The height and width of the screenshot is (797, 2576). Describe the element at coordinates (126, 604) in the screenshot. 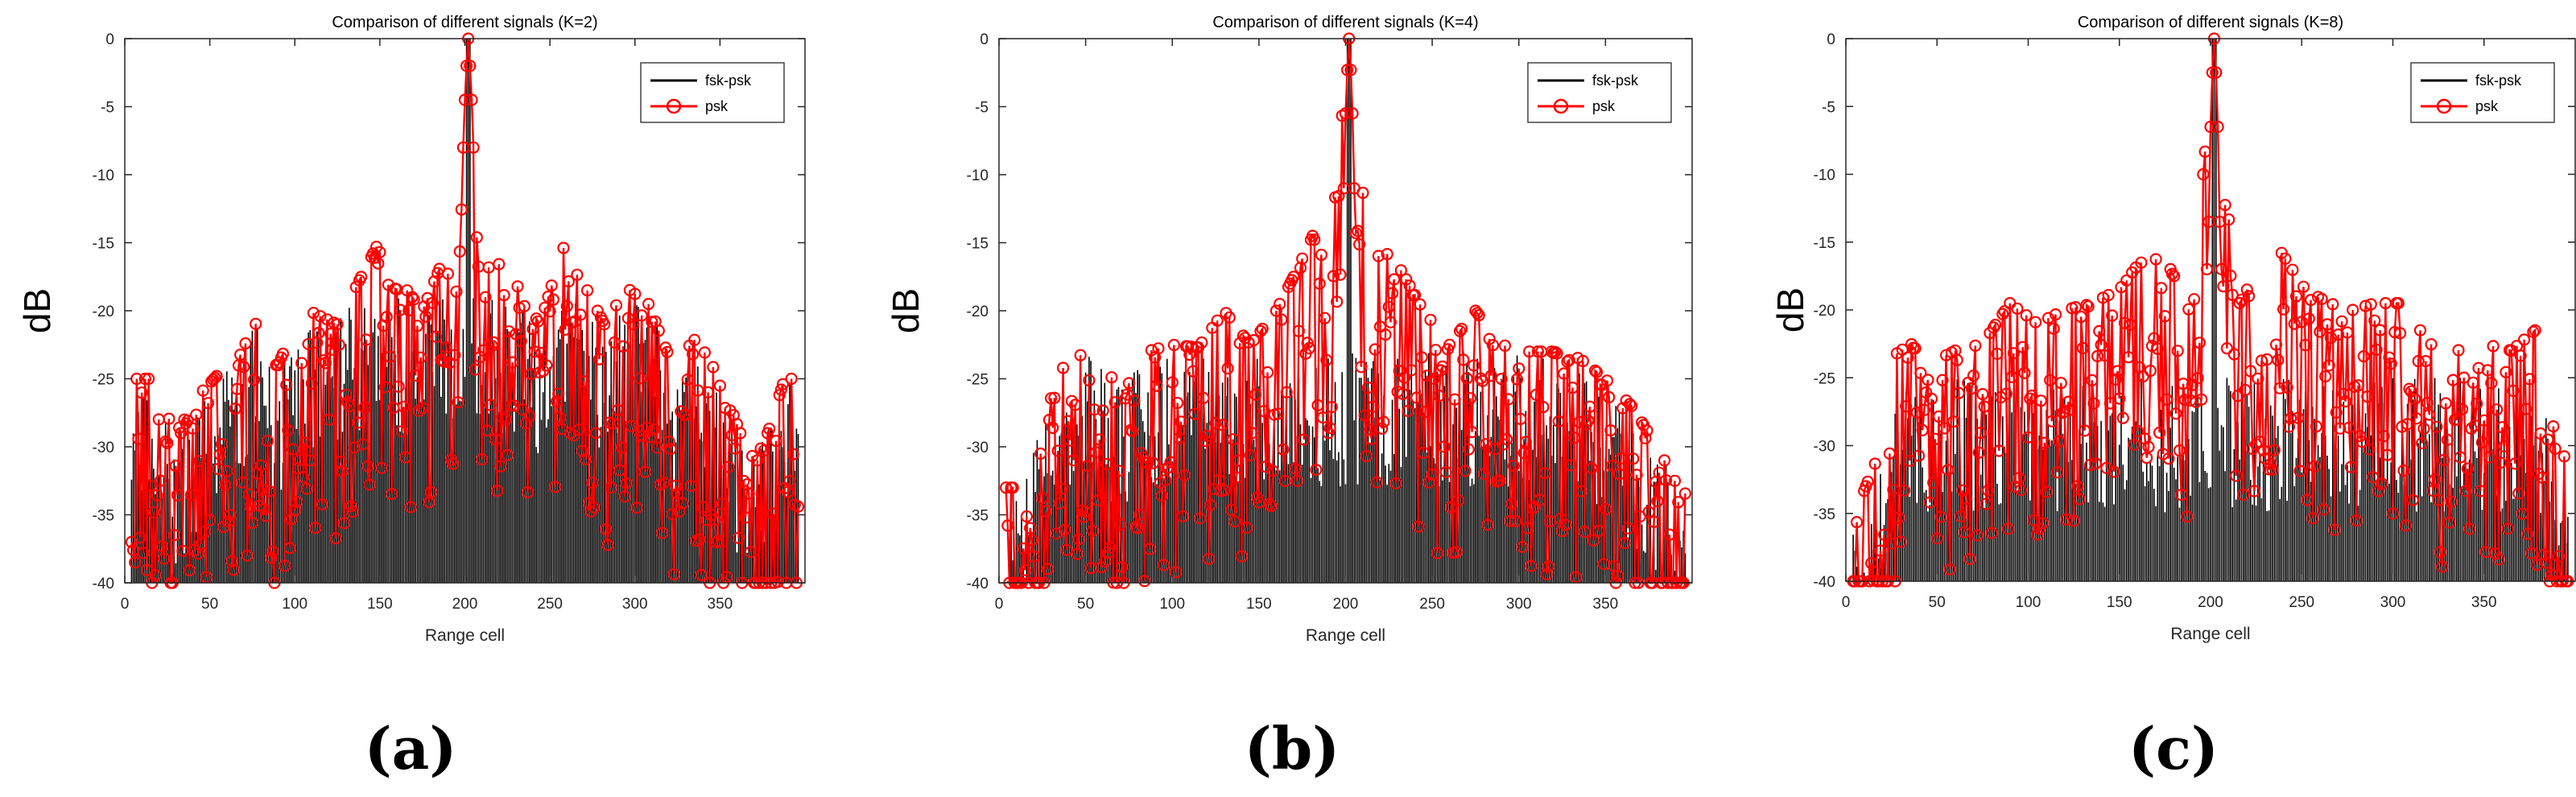

I see `x-tick-label: 0` at that location.